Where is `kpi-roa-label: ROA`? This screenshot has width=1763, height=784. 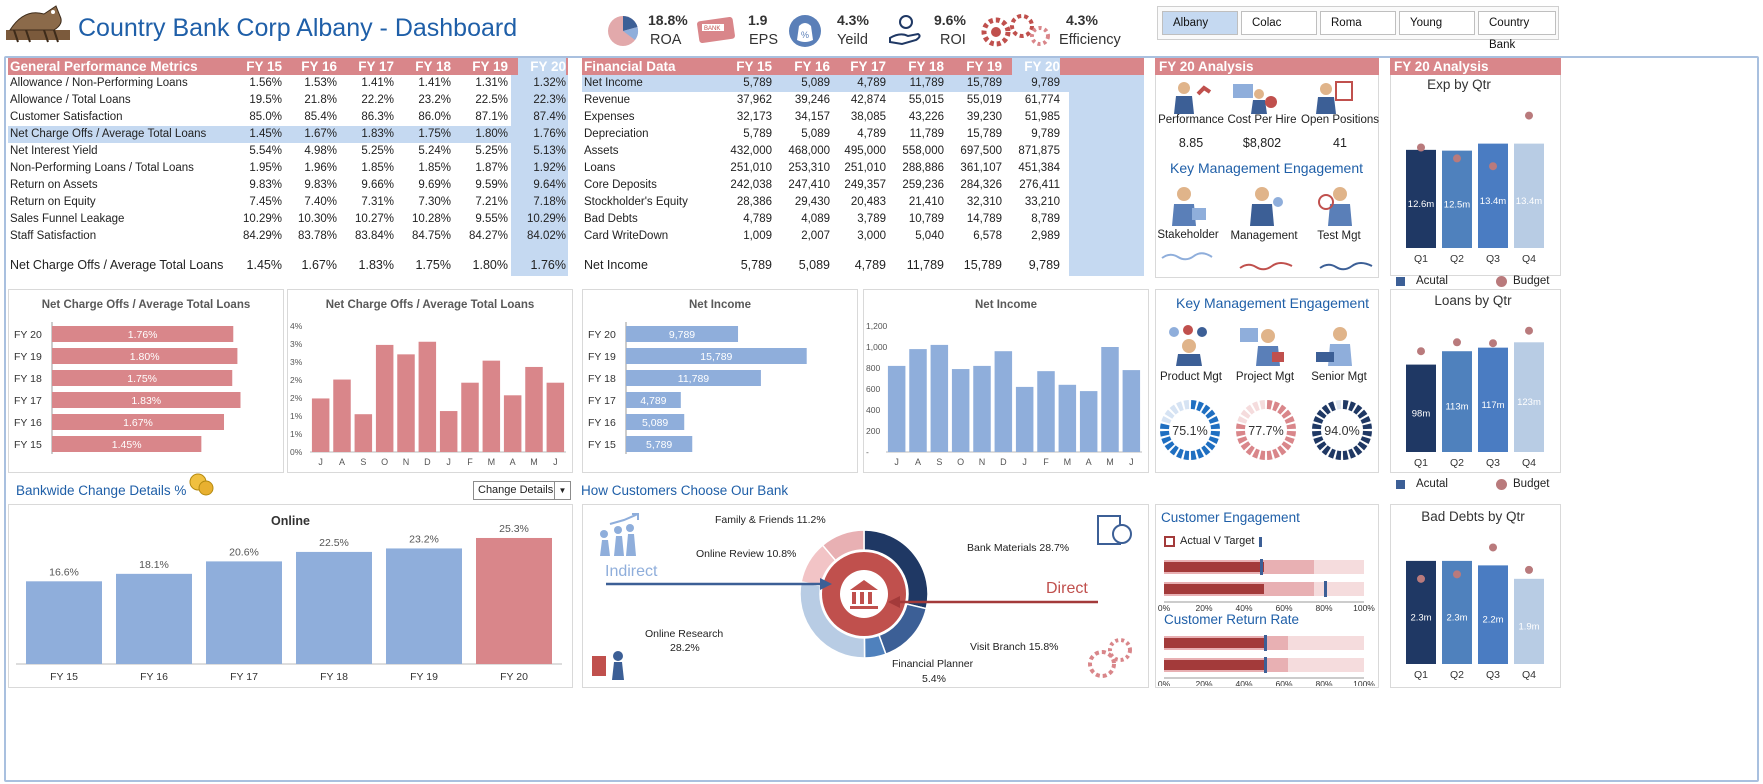
kpi-roa-label: ROA is located at coordinates (666, 40).